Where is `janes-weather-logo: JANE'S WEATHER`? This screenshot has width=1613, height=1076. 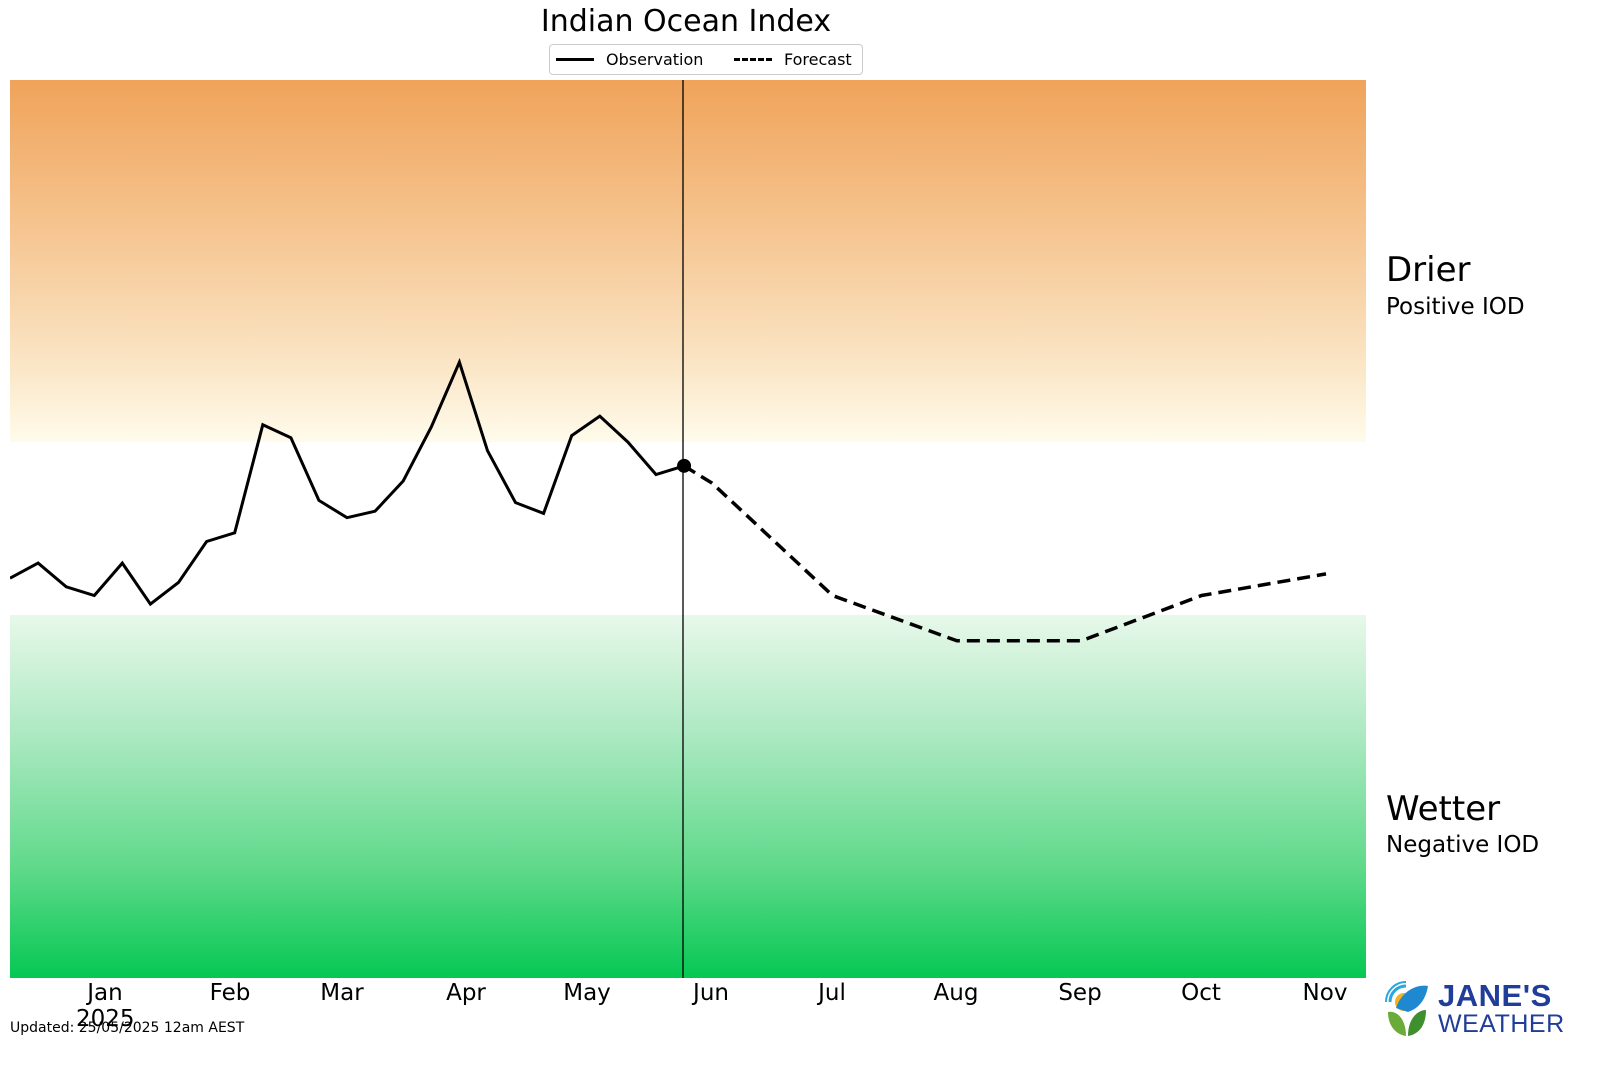
janes-weather-logo: JANE'S WEATHER is located at coordinates (1492, 1008).